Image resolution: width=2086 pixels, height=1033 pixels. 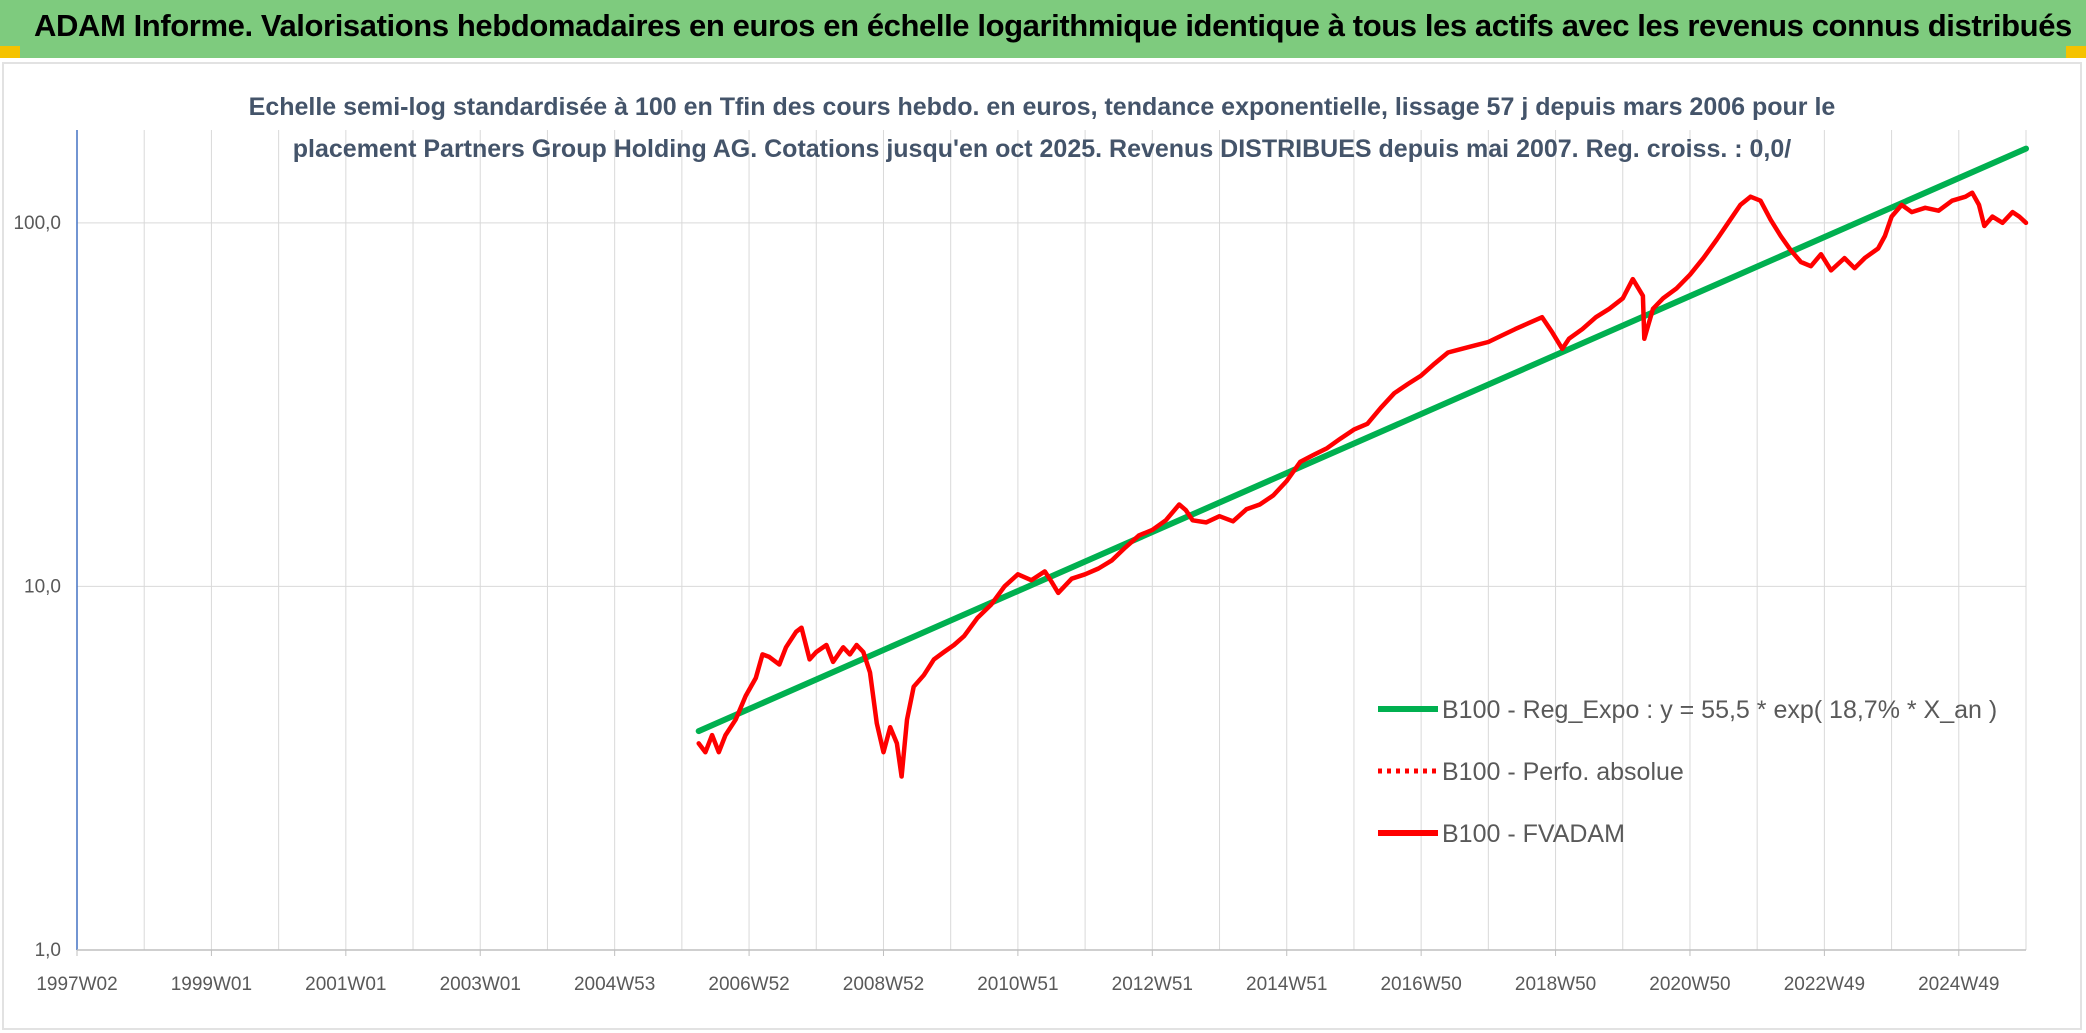 What do you see at coordinates (748, 984) in the screenshot?
I see `x-tick-label: 2006W52` at bounding box center [748, 984].